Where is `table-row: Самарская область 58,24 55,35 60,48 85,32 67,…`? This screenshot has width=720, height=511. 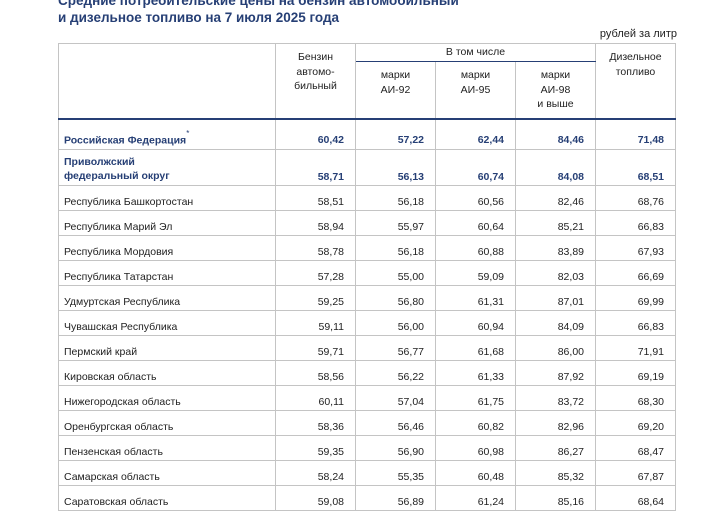 table-row: Самарская область 58,24 55,35 60,48 85,32 67,… is located at coordinates (367, 473).